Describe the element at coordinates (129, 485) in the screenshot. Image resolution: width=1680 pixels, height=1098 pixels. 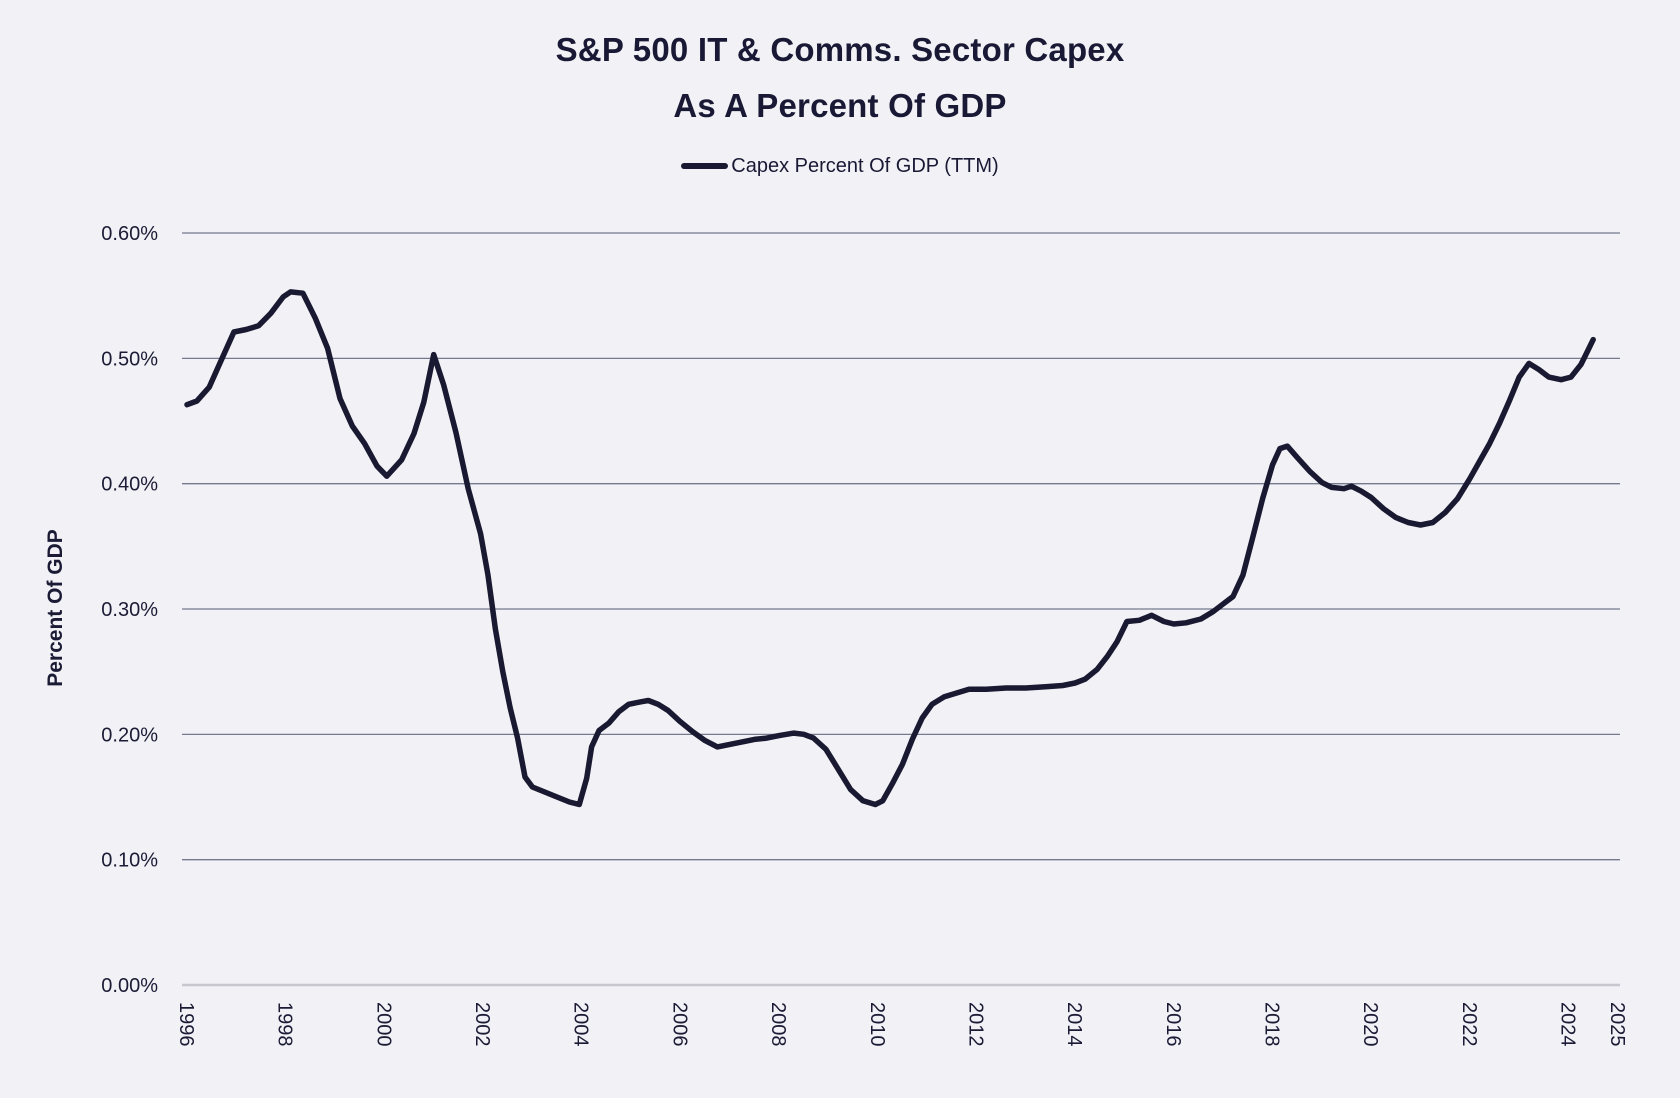
I see `y-tick-label-0.40%: 0.40%` at that location.